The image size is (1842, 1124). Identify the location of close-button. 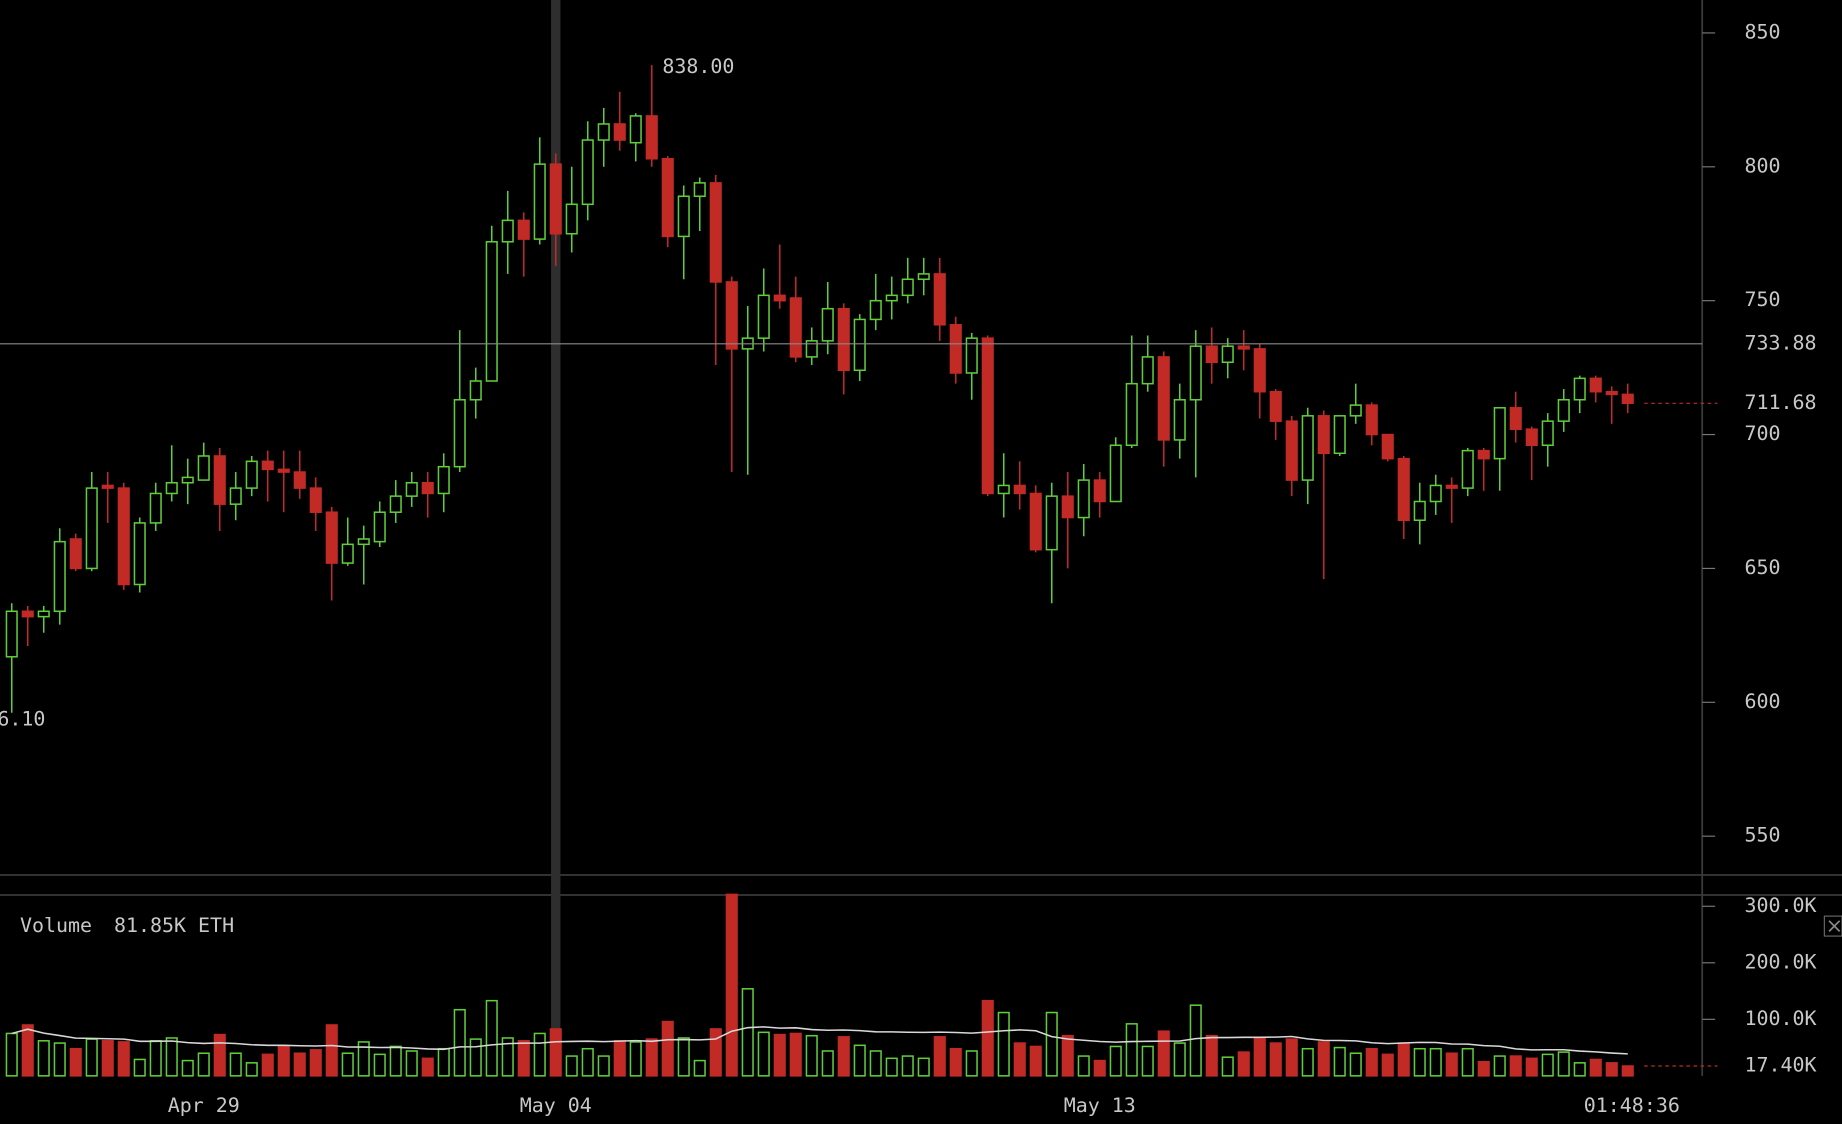
(1832, 926).